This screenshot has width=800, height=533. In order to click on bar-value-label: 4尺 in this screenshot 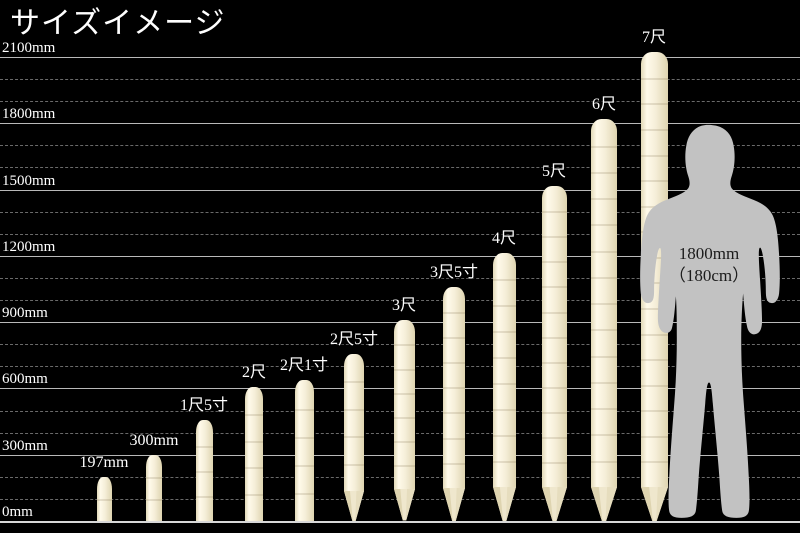, I will do `click(504, 239)`.